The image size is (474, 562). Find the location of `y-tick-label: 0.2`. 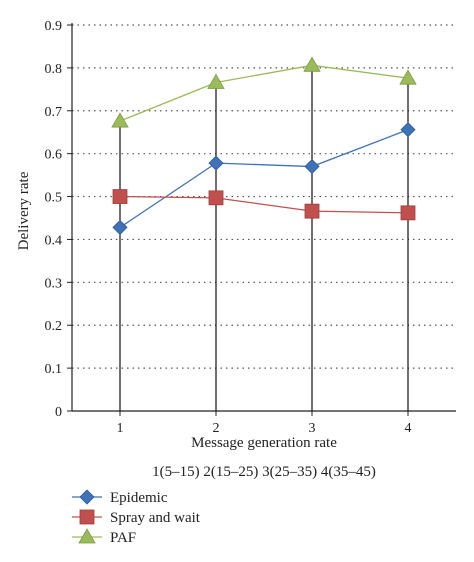

y-tick-label: 0.2 is located at coordinates (54, 326).